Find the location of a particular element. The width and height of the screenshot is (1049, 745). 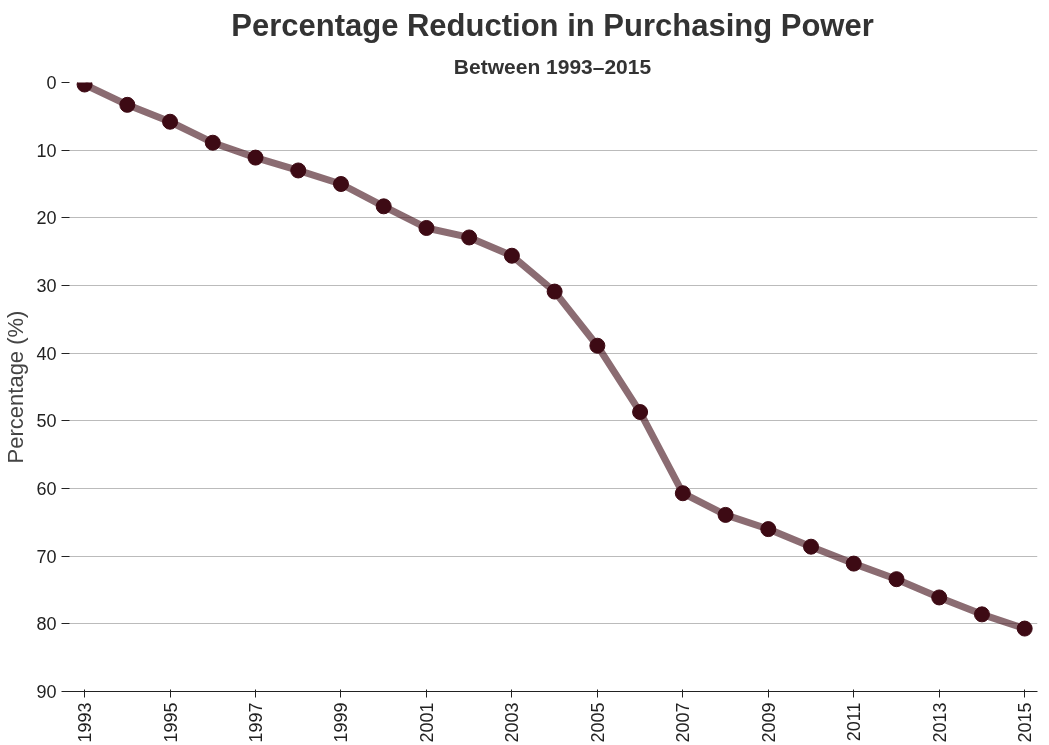

x-tick-label: 1993 is located at coordinates (85, 722).